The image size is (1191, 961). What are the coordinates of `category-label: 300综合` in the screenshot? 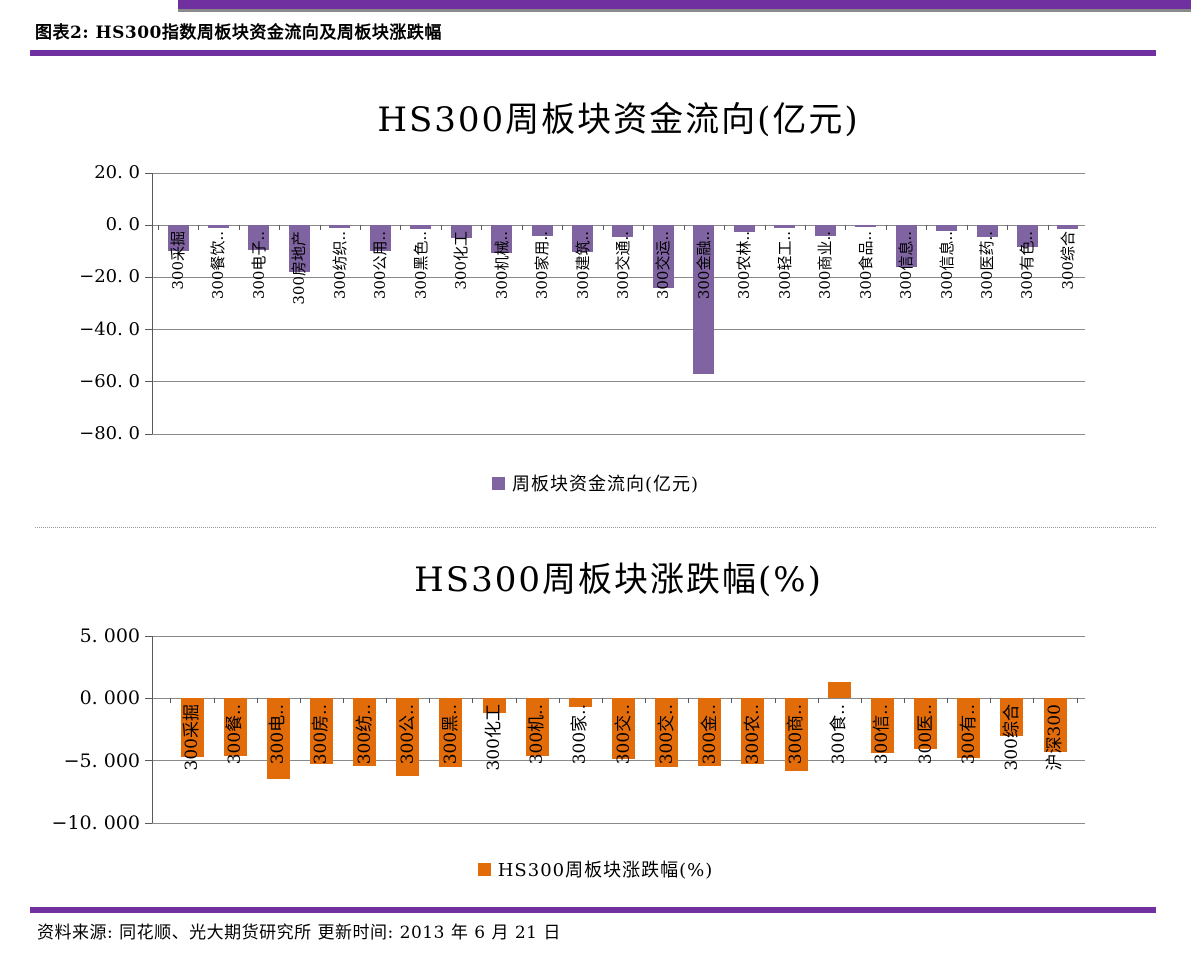 It's located at (1011, 737).